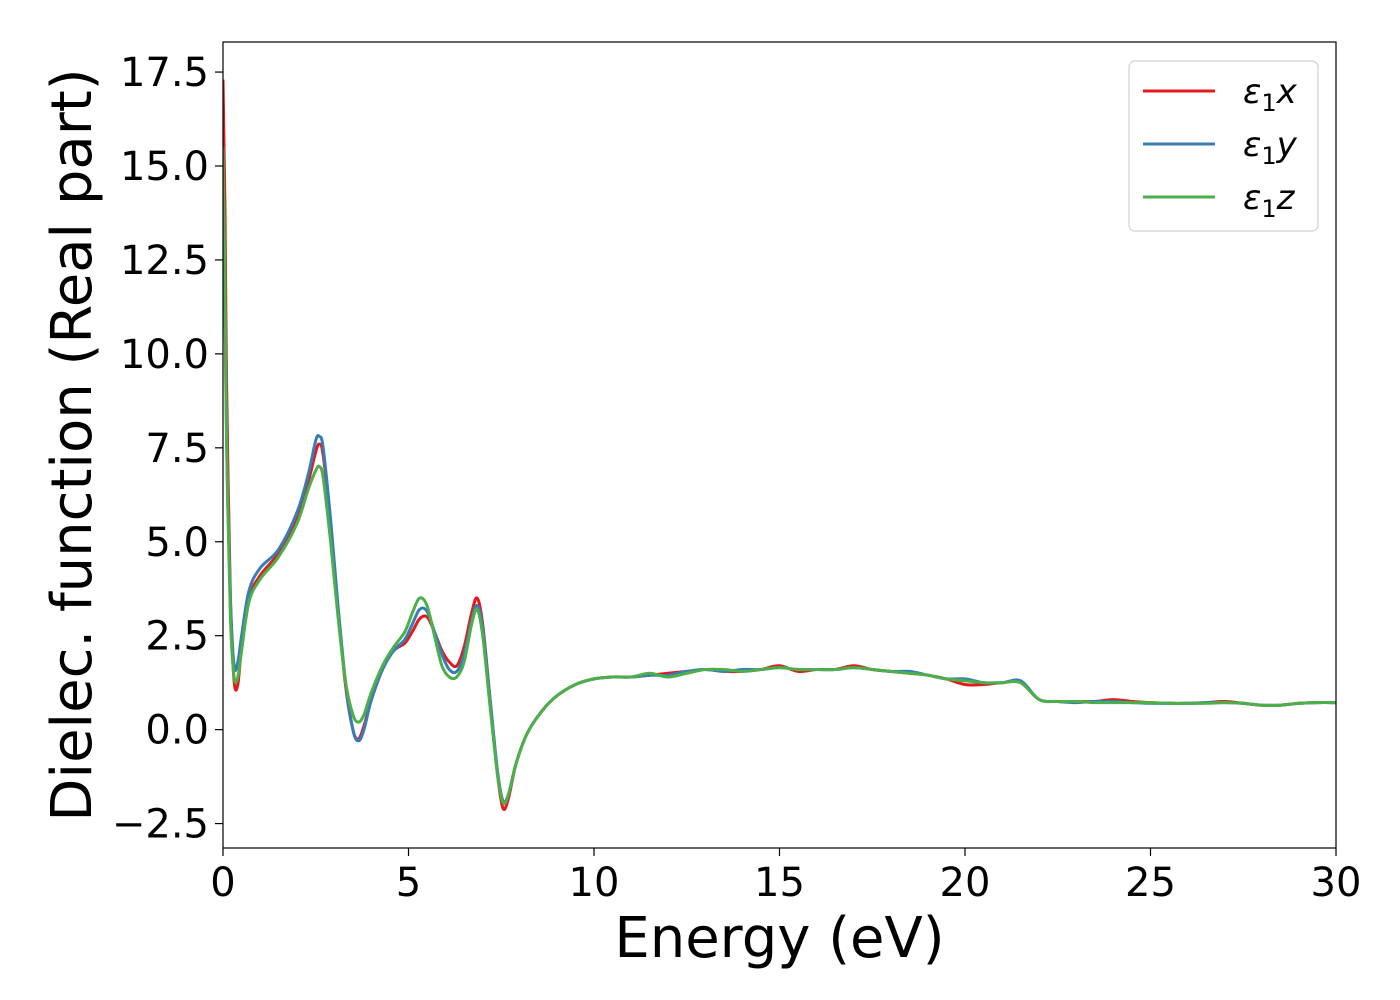 The height and width of the screenshot is (1000, 1400). Describe the element at coordinates (164, 73) in the screenshot. I see `y-tick-label: 17.5` at that location.